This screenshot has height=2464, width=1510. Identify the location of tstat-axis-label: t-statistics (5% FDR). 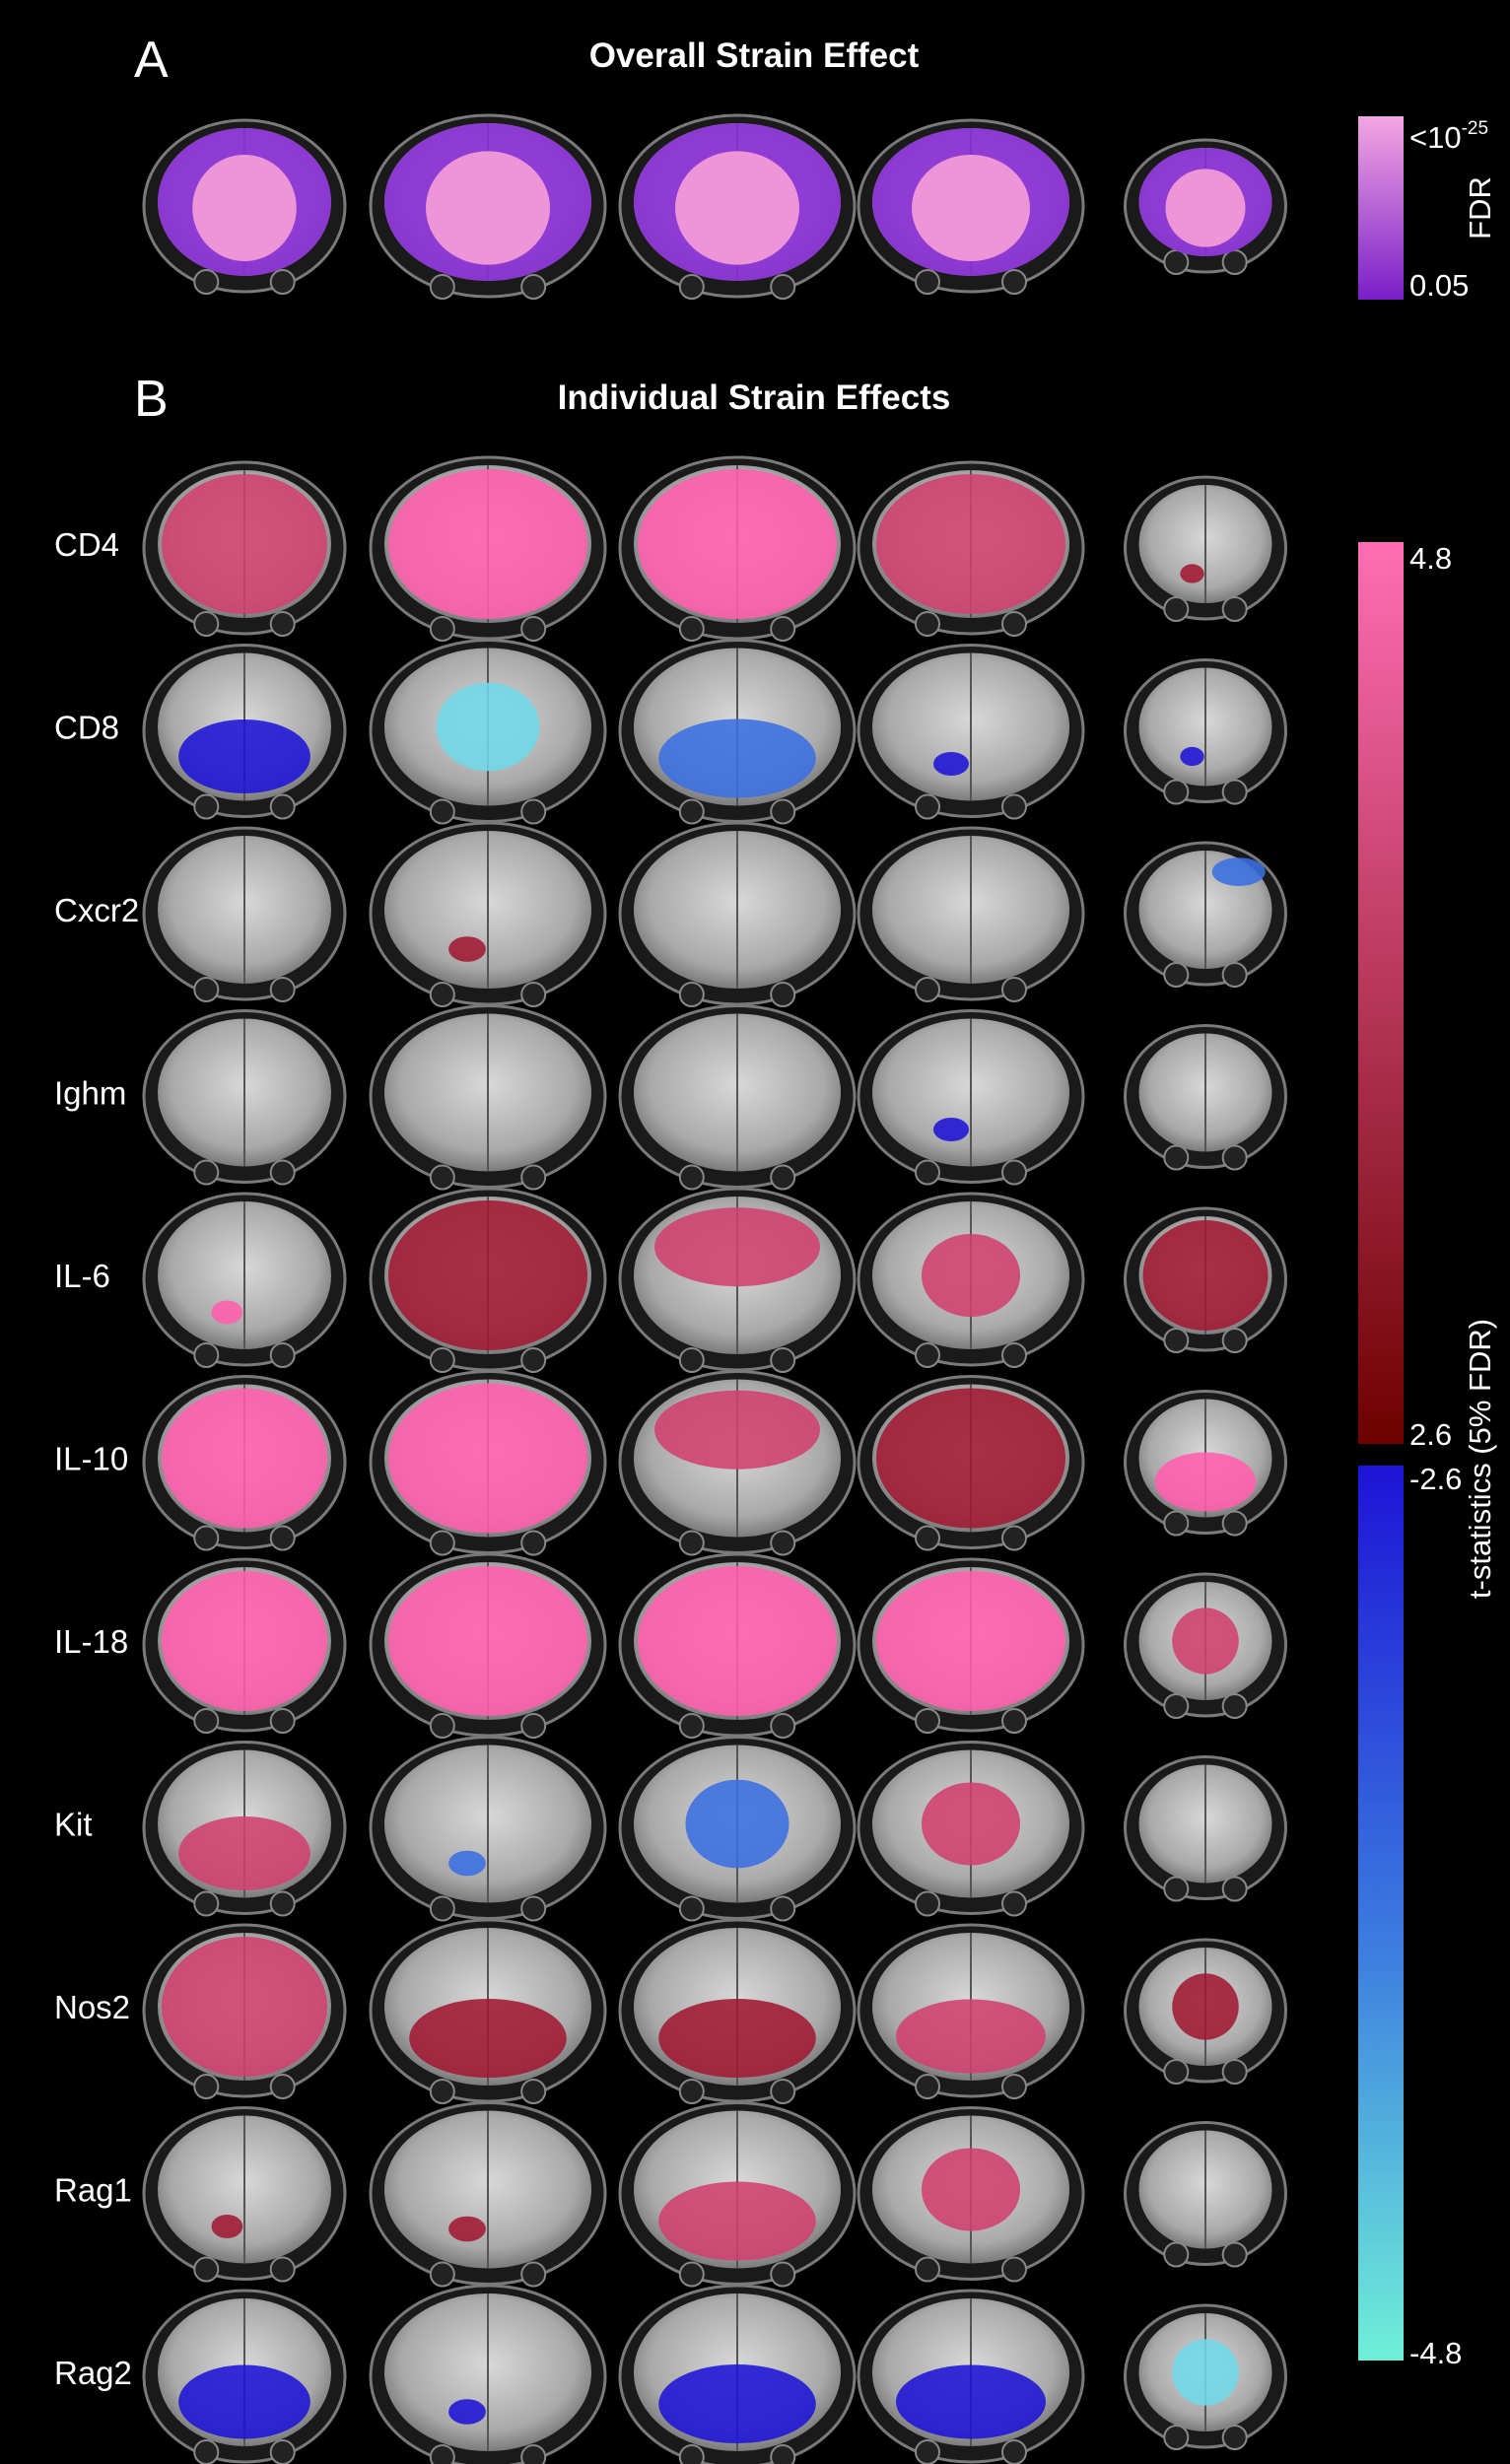
(1480, 1459).